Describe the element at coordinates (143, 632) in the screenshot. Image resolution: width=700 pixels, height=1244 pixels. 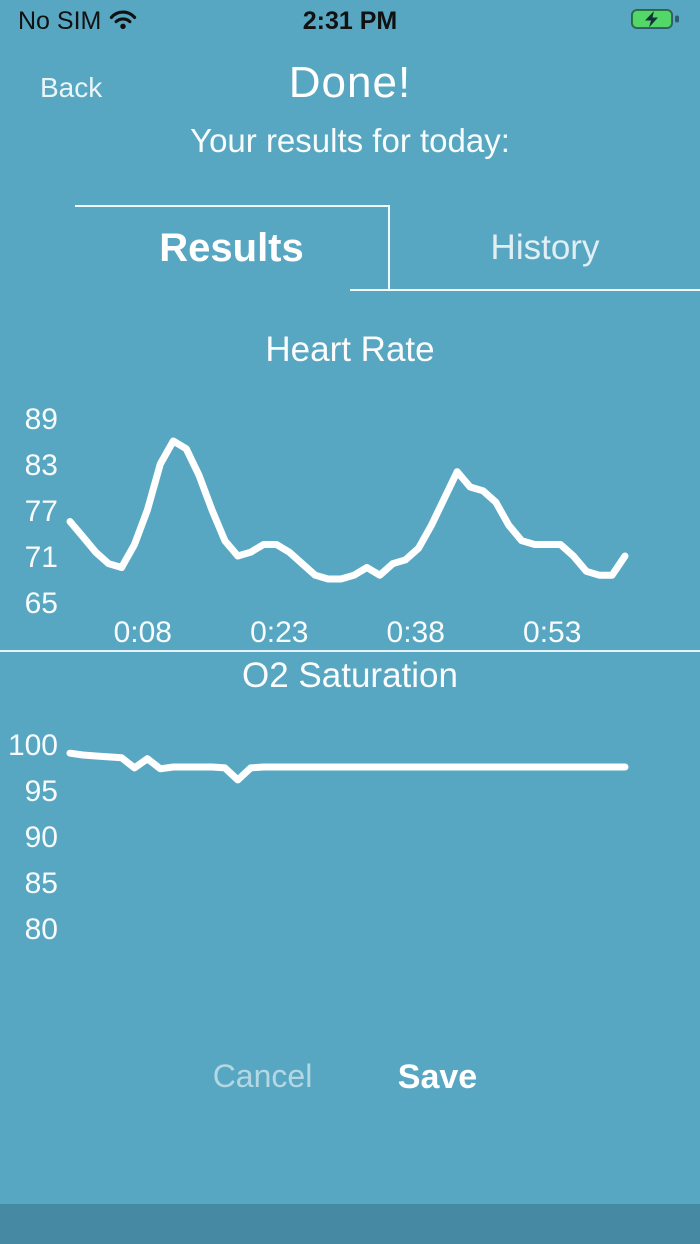
I see `x-tick-label: 0:08` at that location.